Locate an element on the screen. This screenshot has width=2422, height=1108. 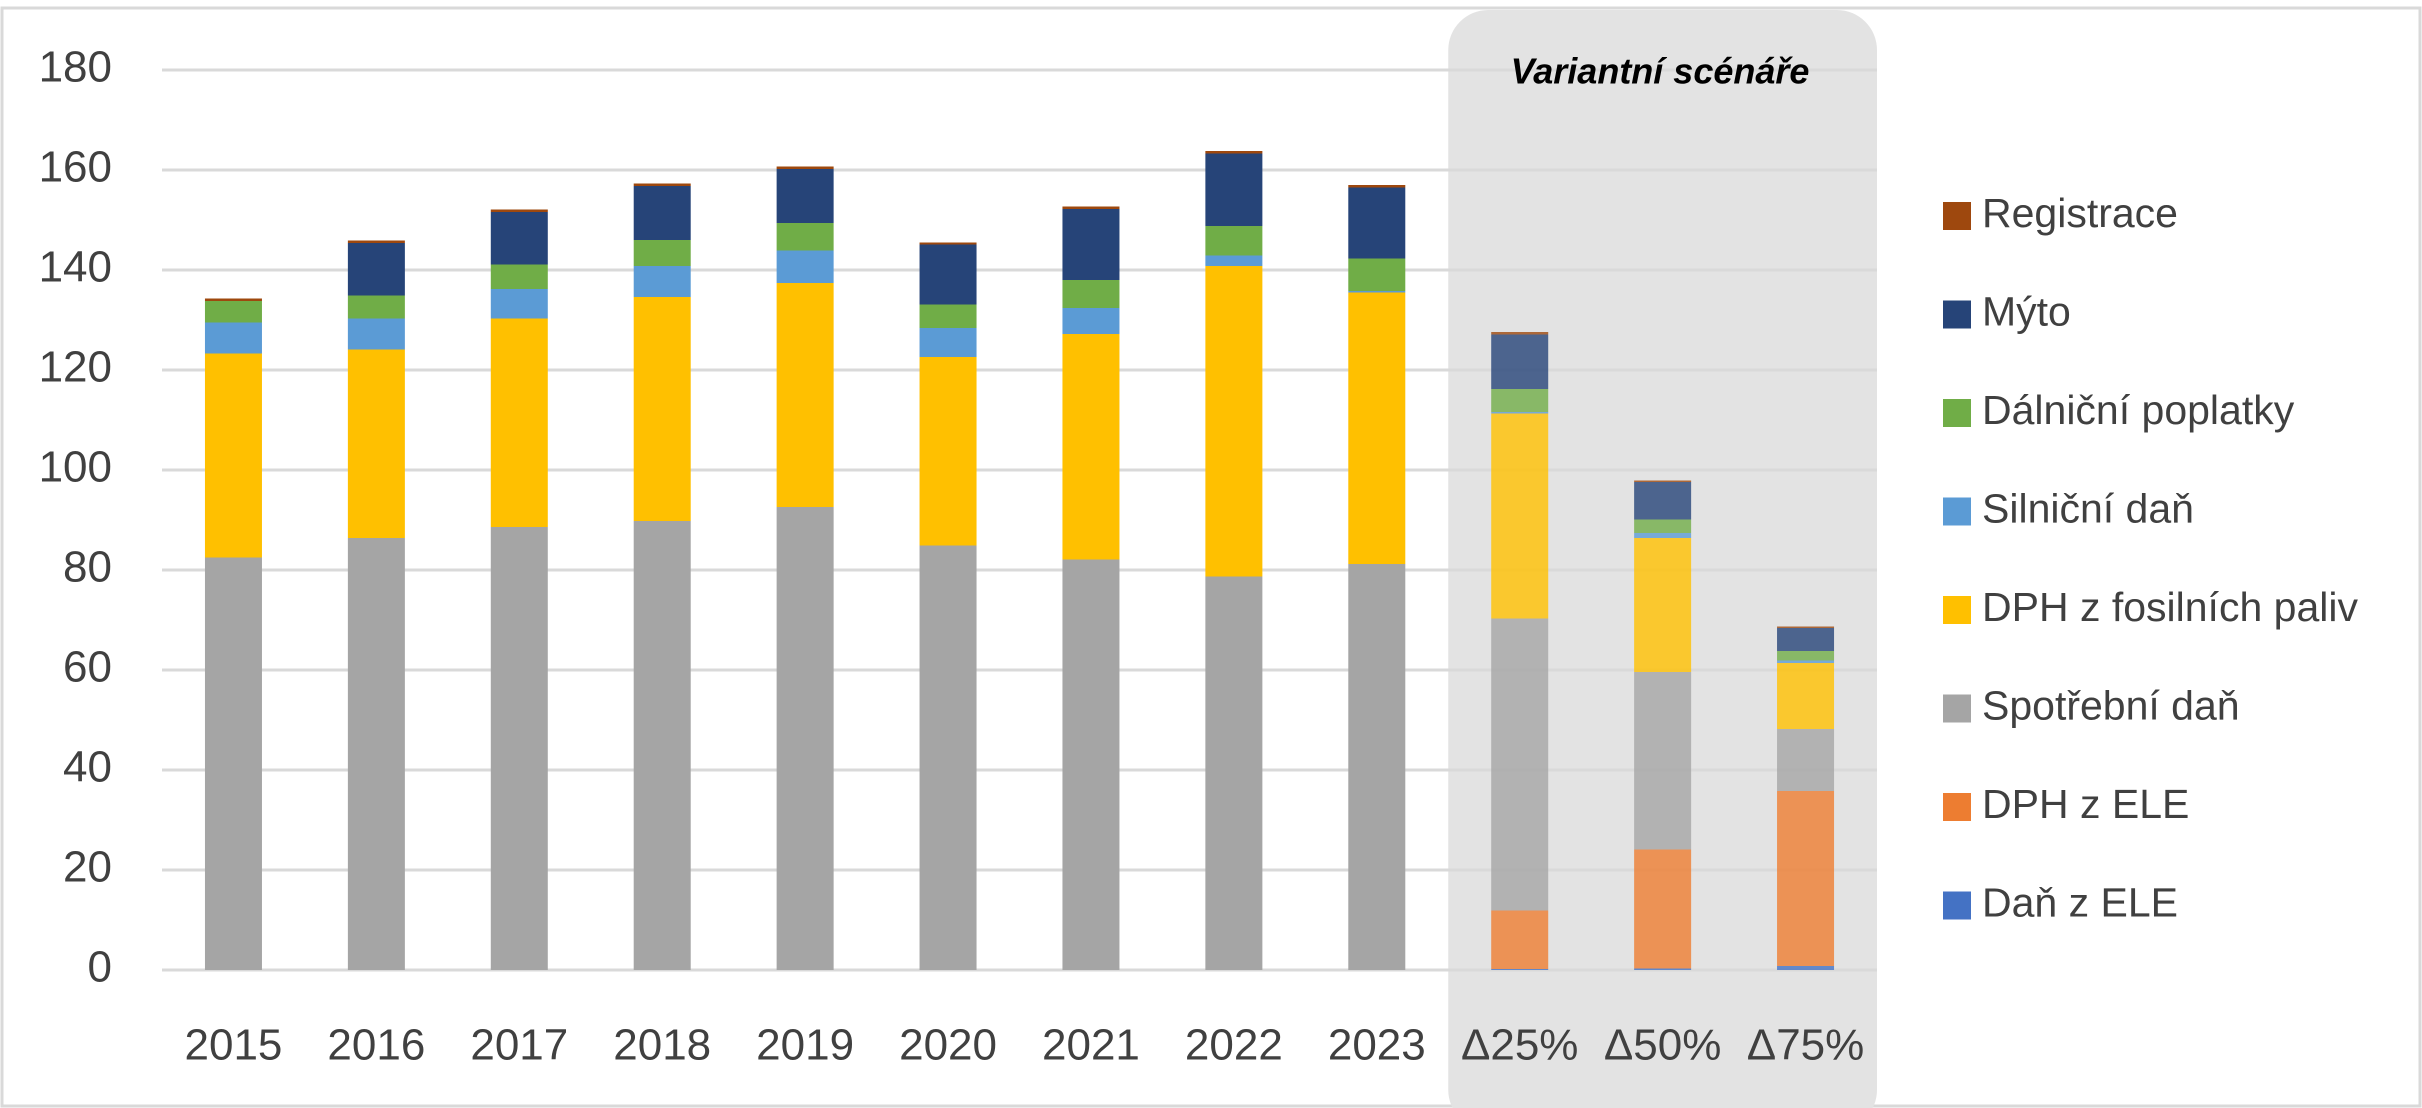
legend-label: Silniční daň is located at coordinates (2088, 508).